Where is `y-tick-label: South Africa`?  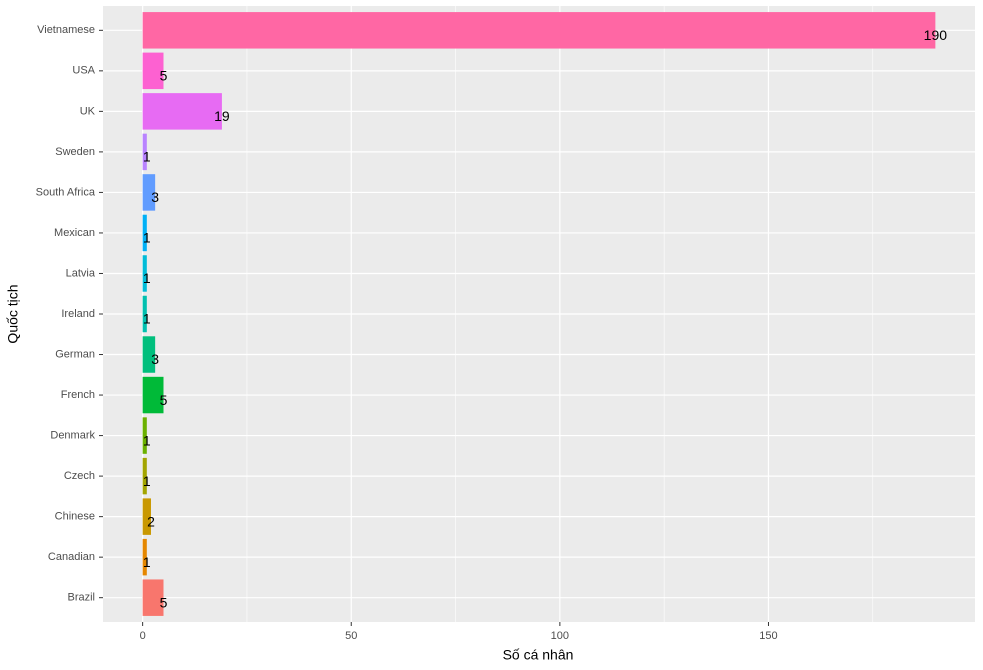 y-tick-label: South Africa is located at coordinates (66, 192).